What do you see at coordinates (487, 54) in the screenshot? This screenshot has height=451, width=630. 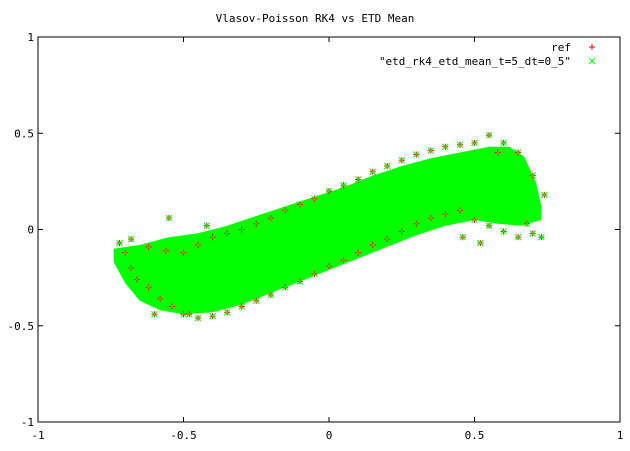 I see `legend: ref "etd_rk4_etd_mean_t=5_dt=0_5"` at bounding box center [487, 54].